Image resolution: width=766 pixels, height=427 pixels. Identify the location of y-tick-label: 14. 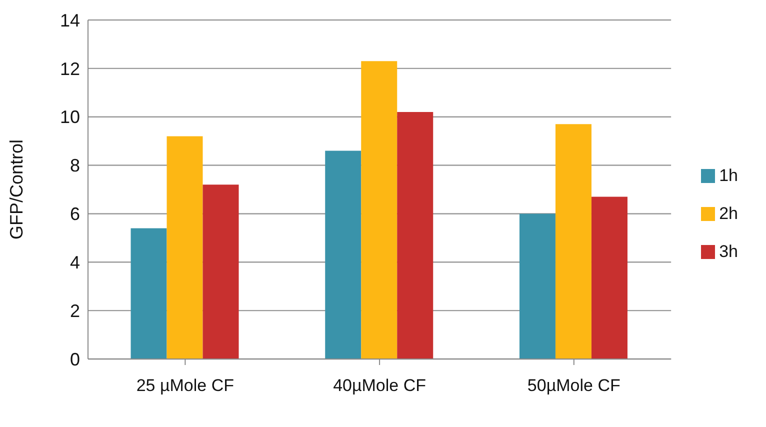
(70, 20).